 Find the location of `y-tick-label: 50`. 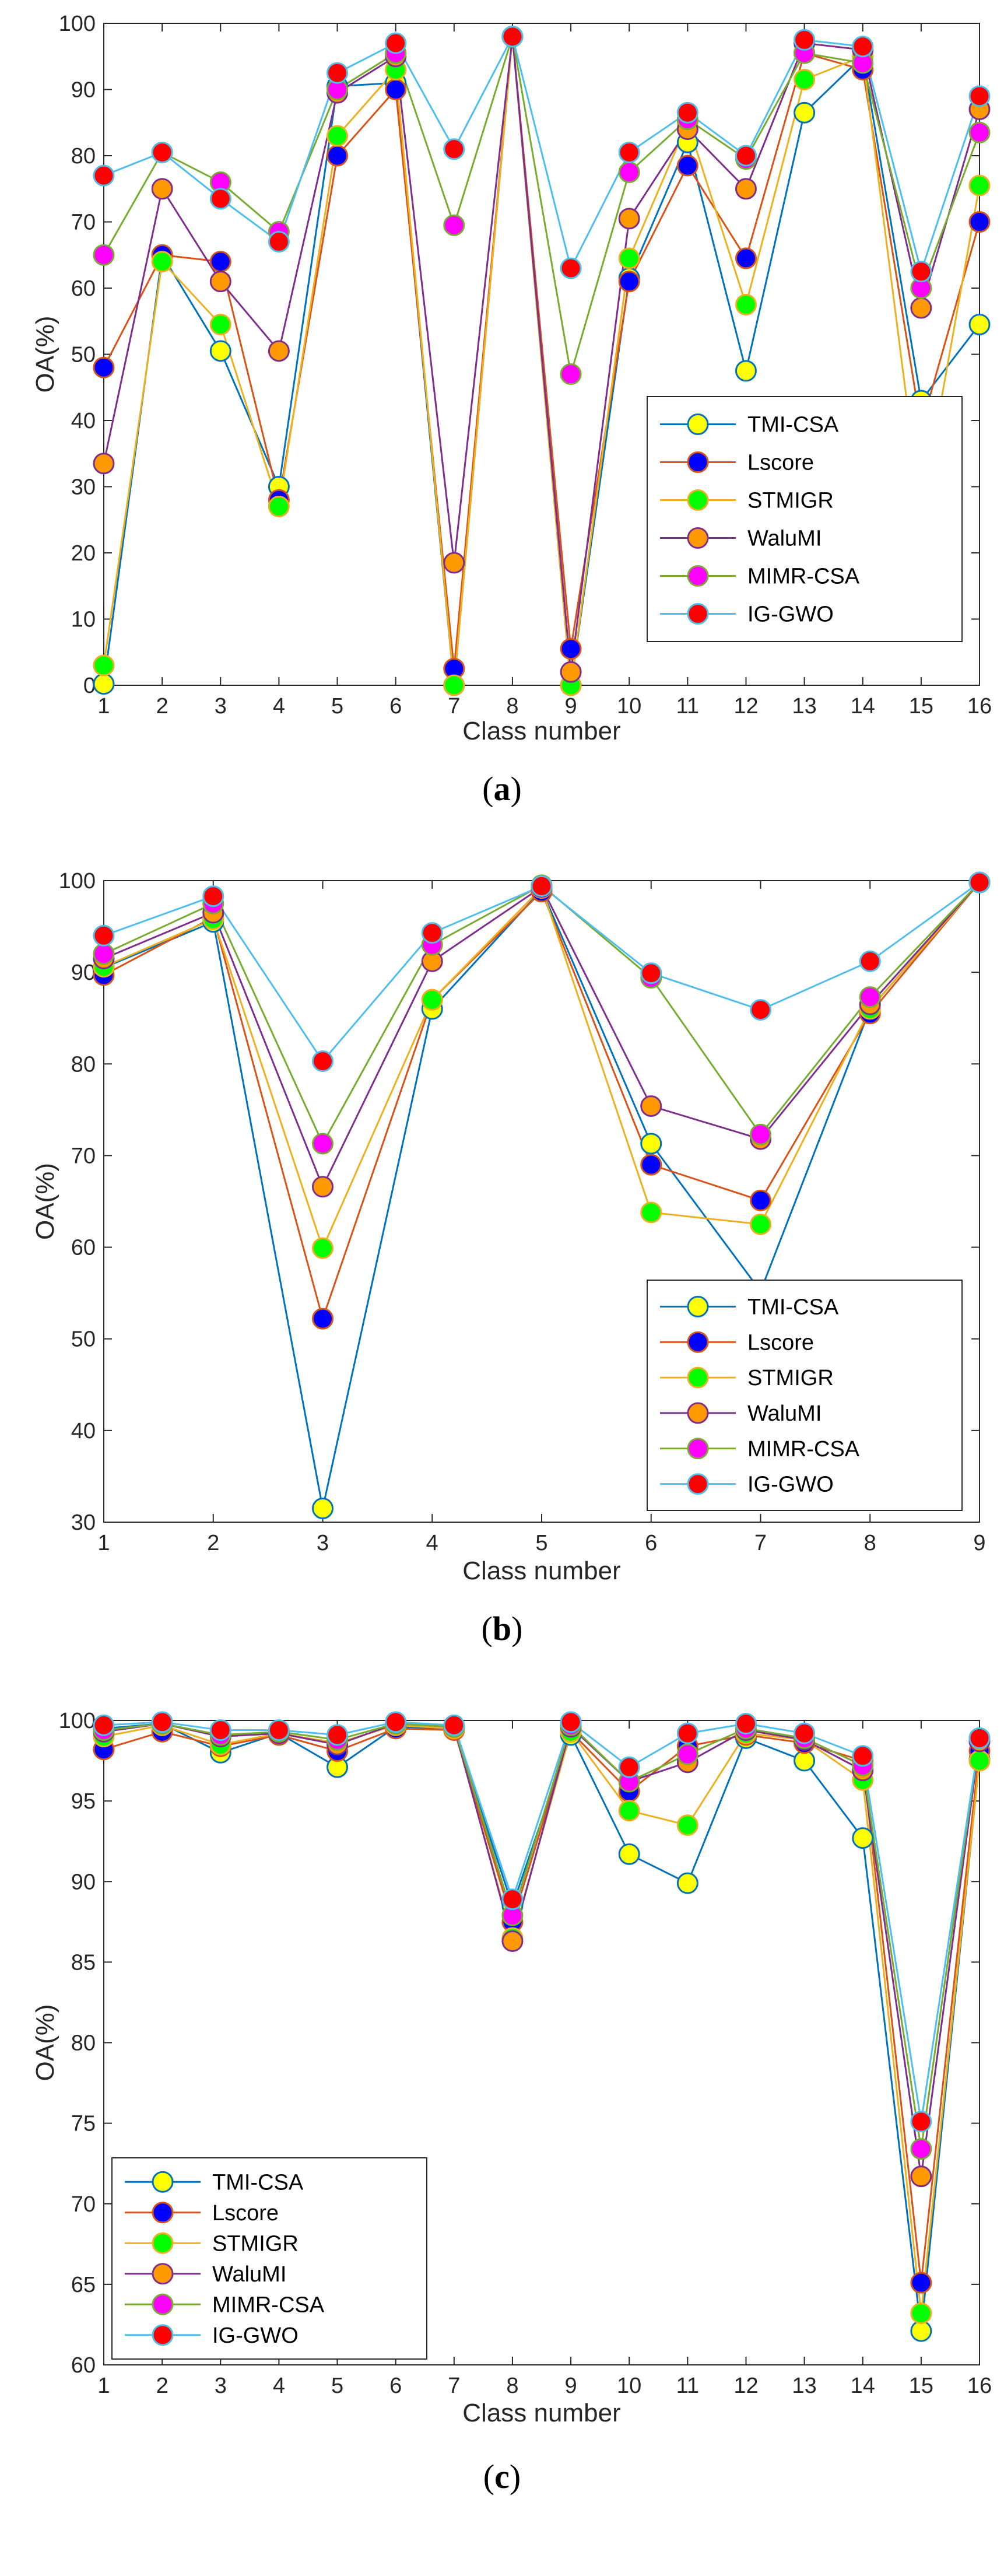

y-tick-label: 50 is located at coordinates (83, 355).